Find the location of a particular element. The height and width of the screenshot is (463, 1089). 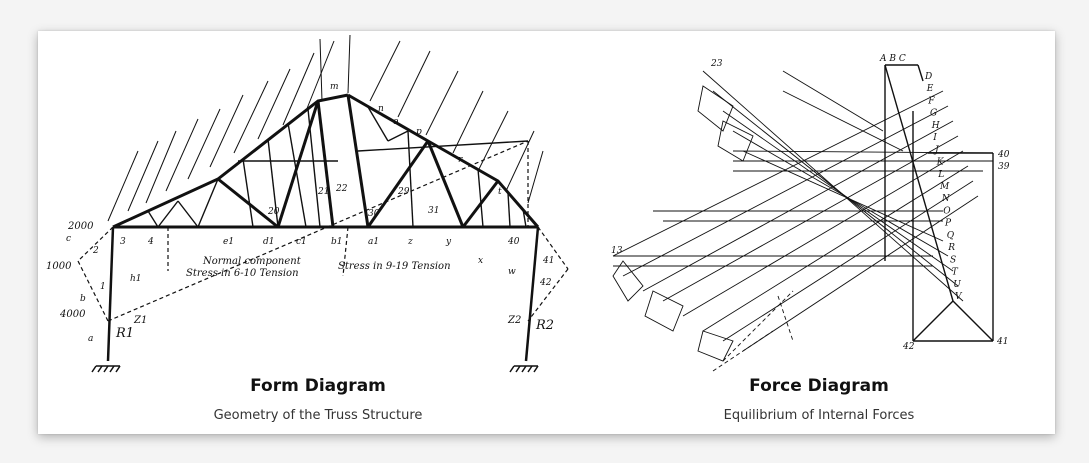

node-23-label: 23 is located at coordinates (716, 64).